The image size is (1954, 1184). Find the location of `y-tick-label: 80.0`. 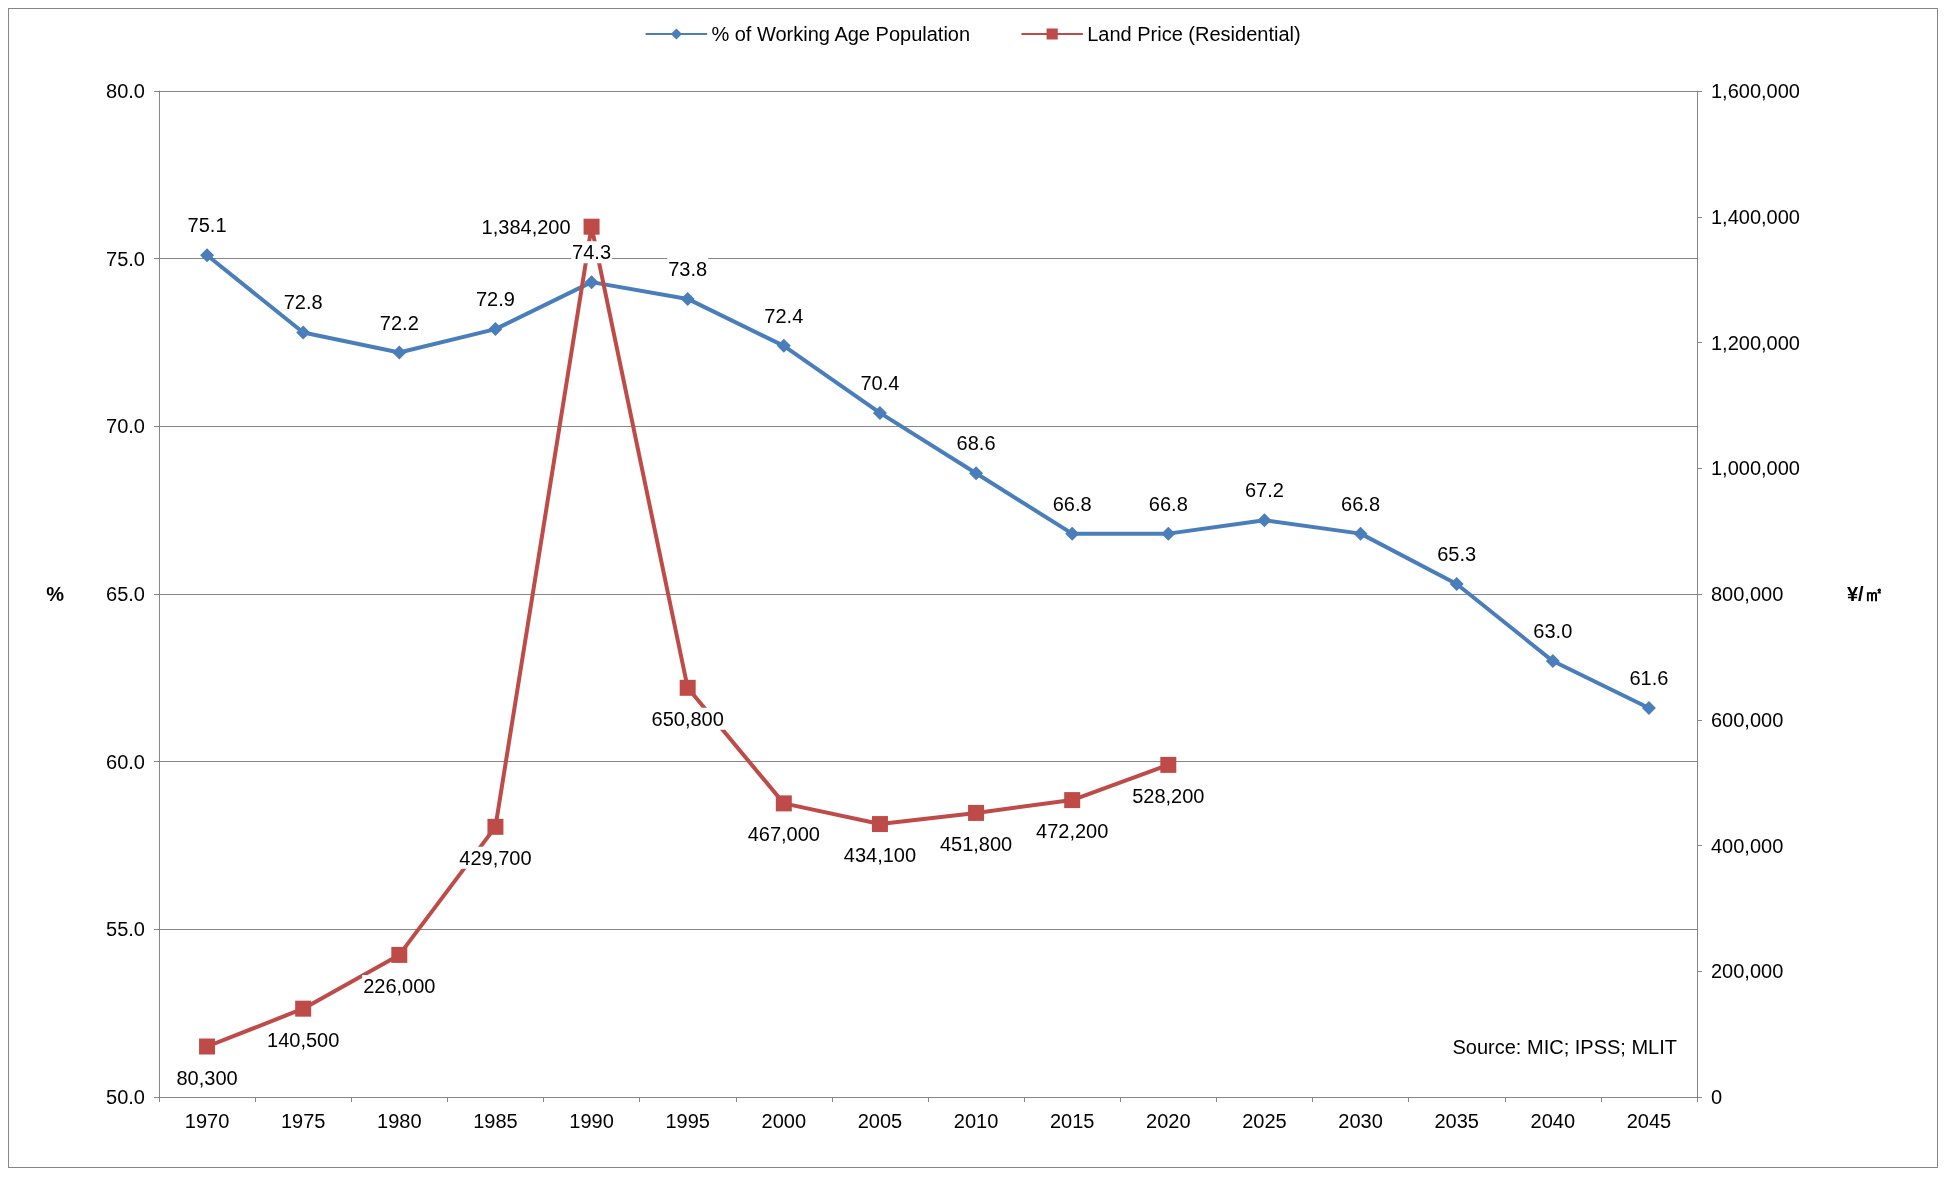

y-tick-label: 80.0 is located at coordinates (125, 91).